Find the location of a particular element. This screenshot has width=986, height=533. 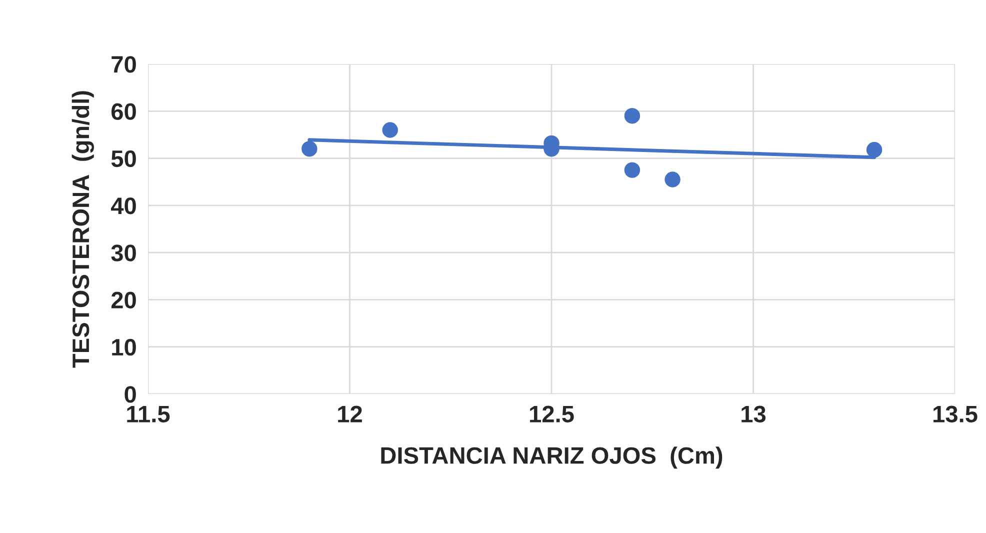

y-tick-label: 30 is located at coordinates (123, 253).